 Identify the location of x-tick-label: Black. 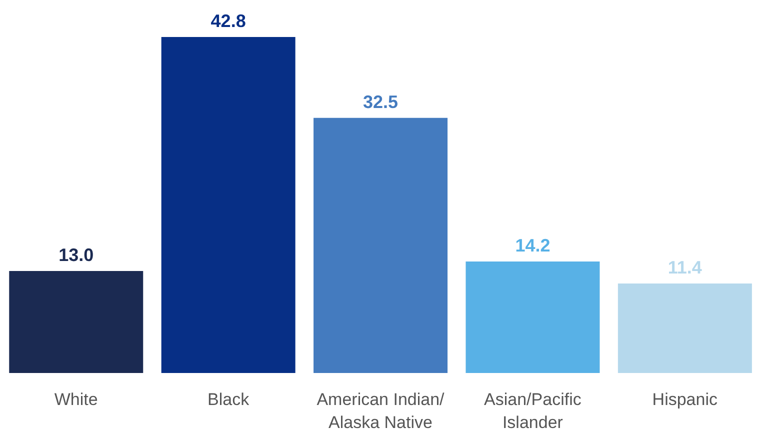
(229, 399).